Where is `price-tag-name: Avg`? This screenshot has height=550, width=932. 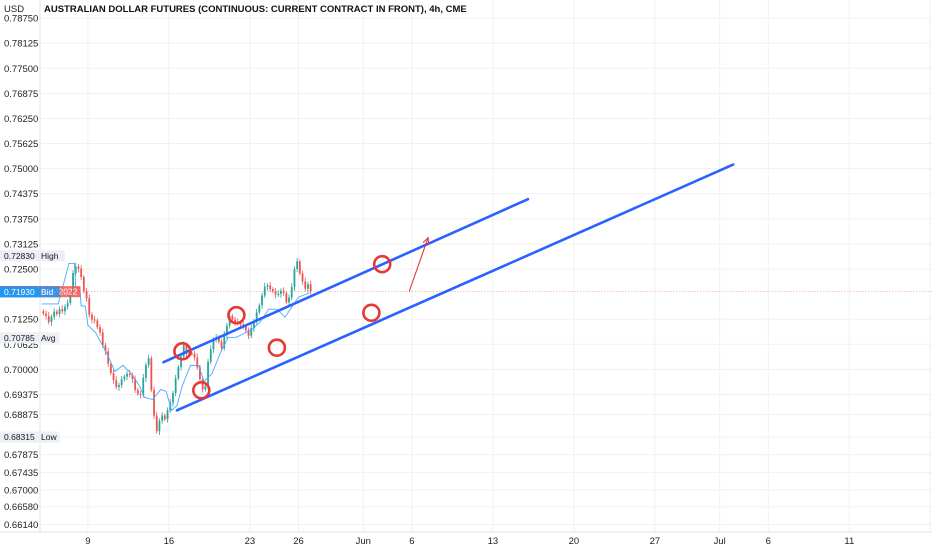
price-tag-name: Avg is located at coordinates (48, 338).